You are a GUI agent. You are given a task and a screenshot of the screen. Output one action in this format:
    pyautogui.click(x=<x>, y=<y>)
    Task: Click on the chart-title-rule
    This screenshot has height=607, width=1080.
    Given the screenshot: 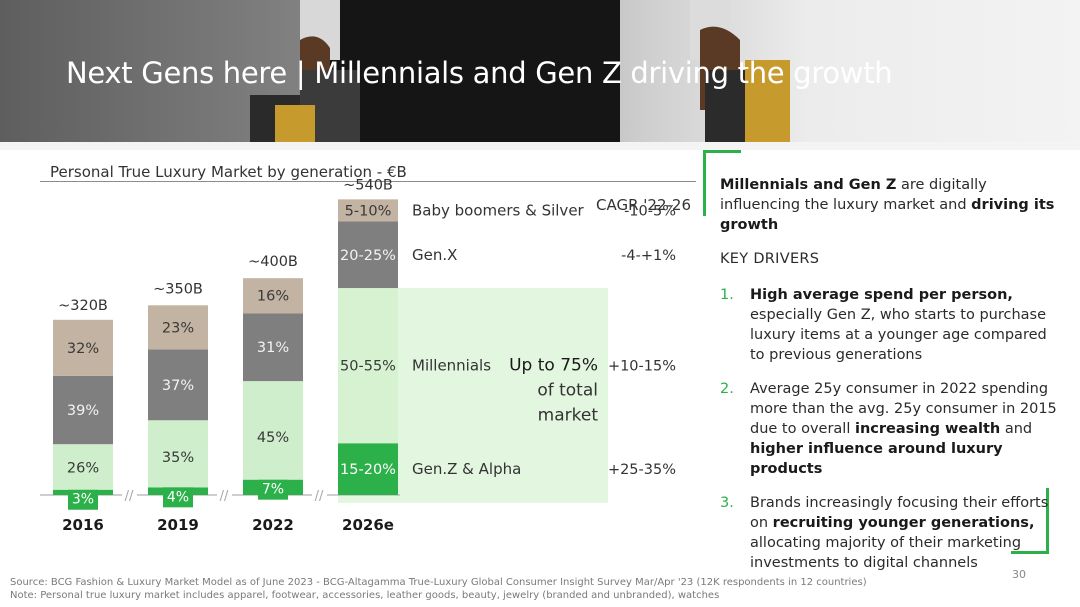 What is the action you would take?
    pyautogui.click(x=368, y=181)
    